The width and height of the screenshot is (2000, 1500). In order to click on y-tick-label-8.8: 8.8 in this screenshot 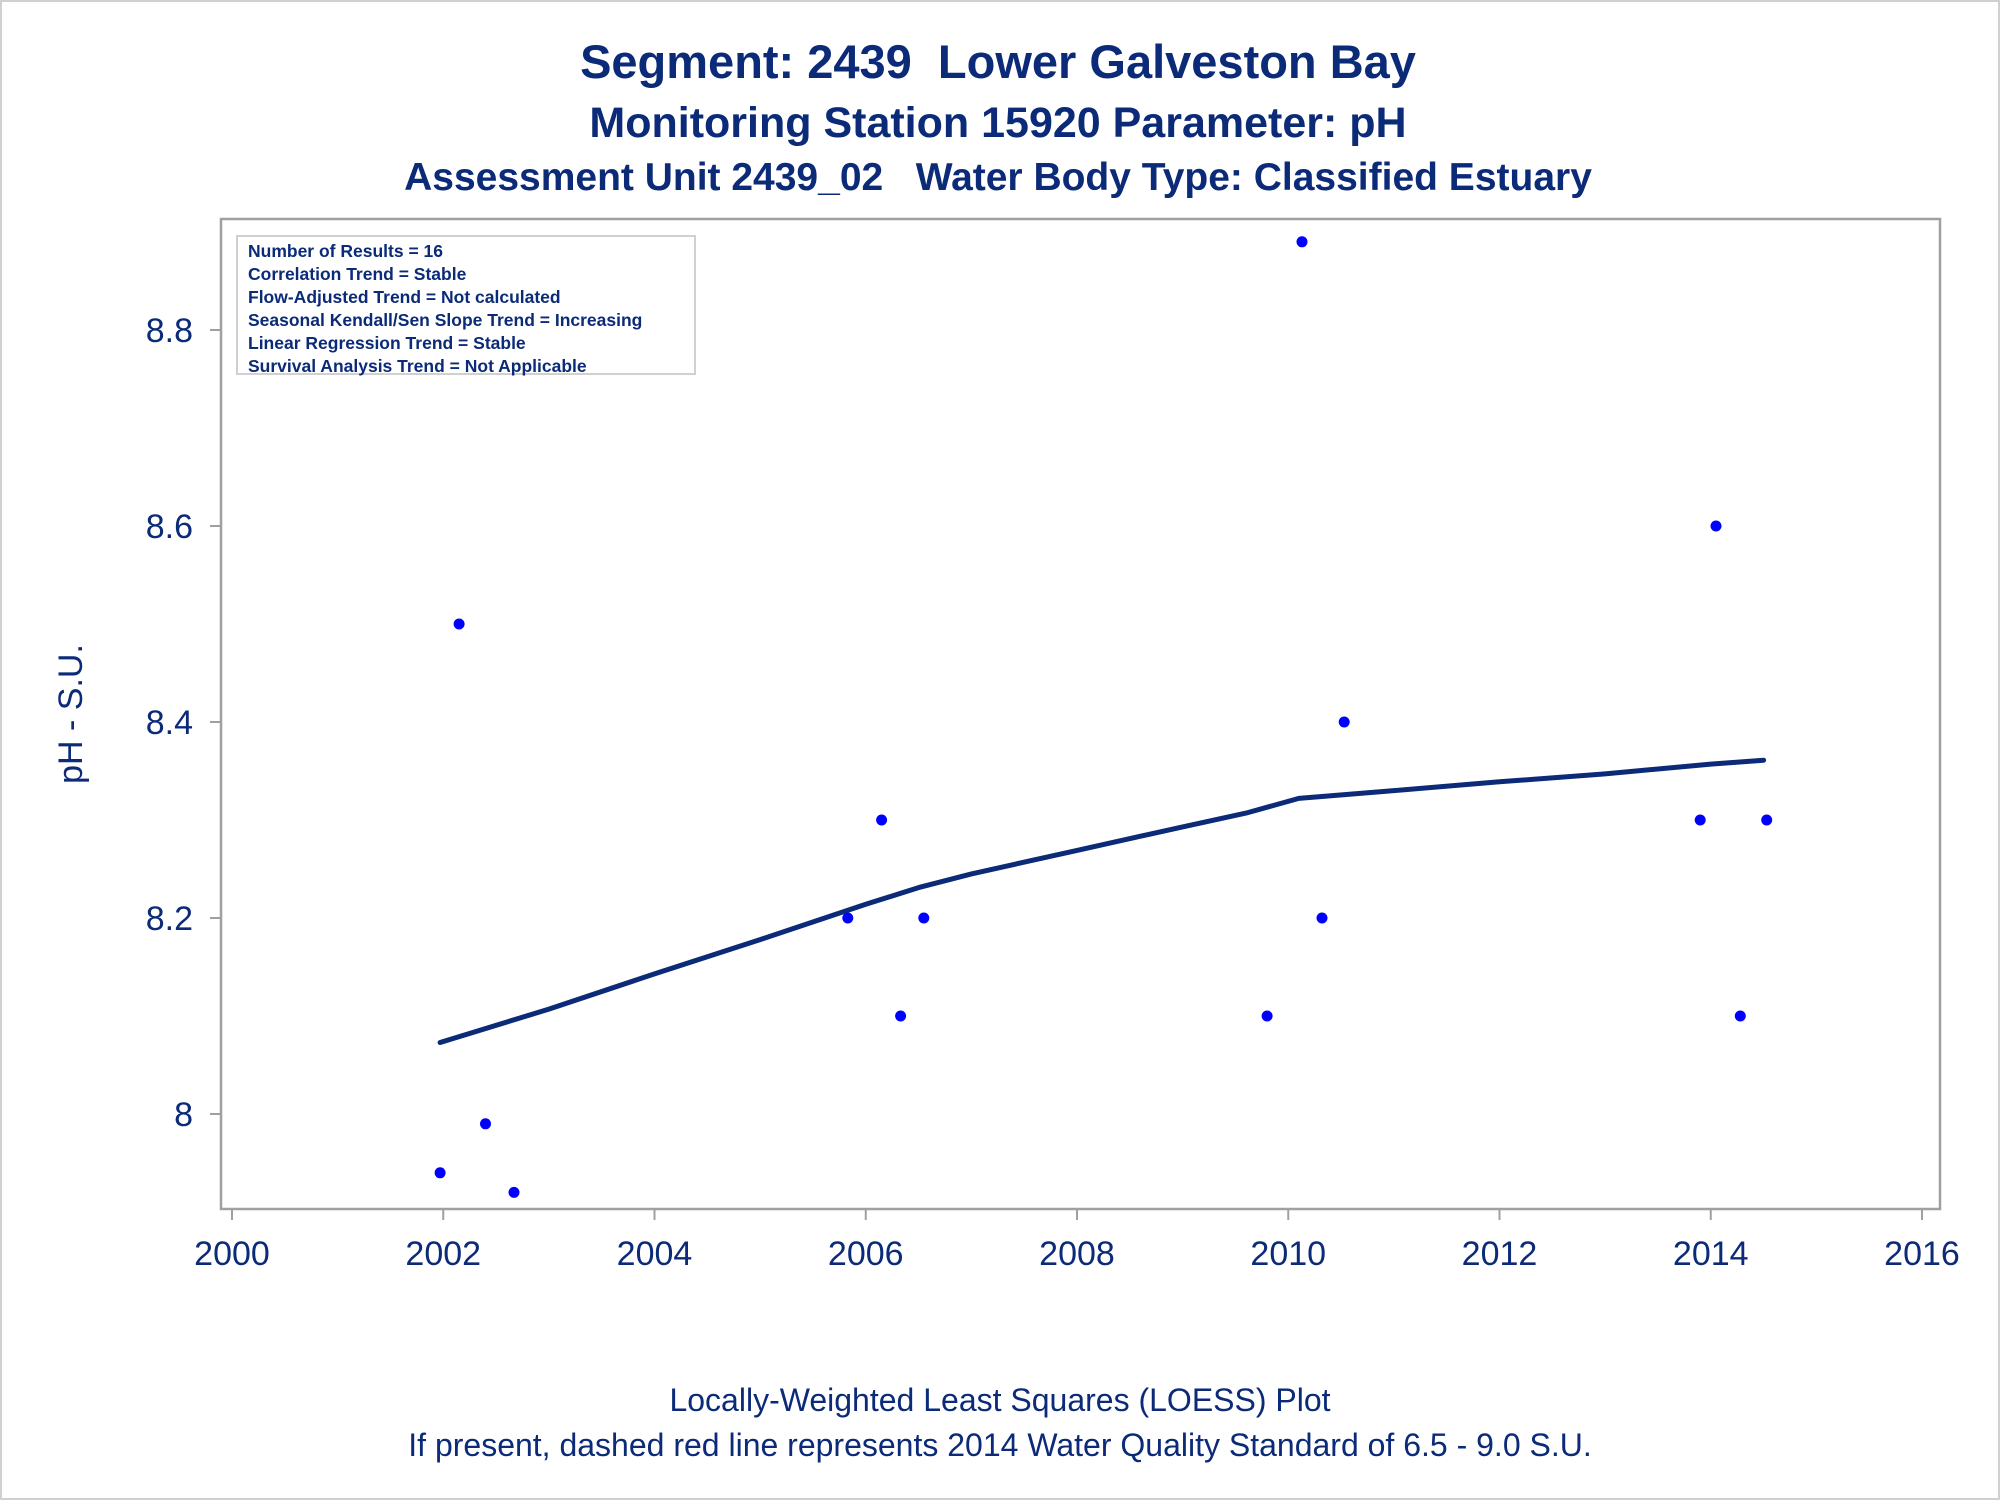, I will do `click(169, 331)`.